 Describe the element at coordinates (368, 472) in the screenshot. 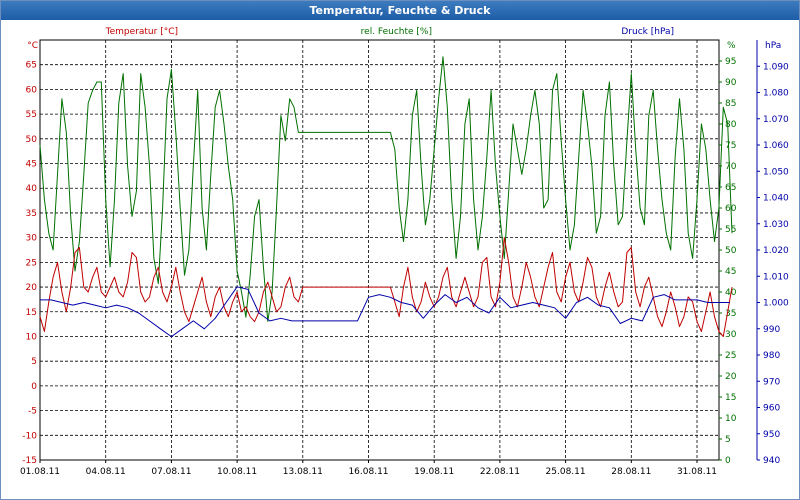

I see `x-tick-label: 16.08.11` at that location.